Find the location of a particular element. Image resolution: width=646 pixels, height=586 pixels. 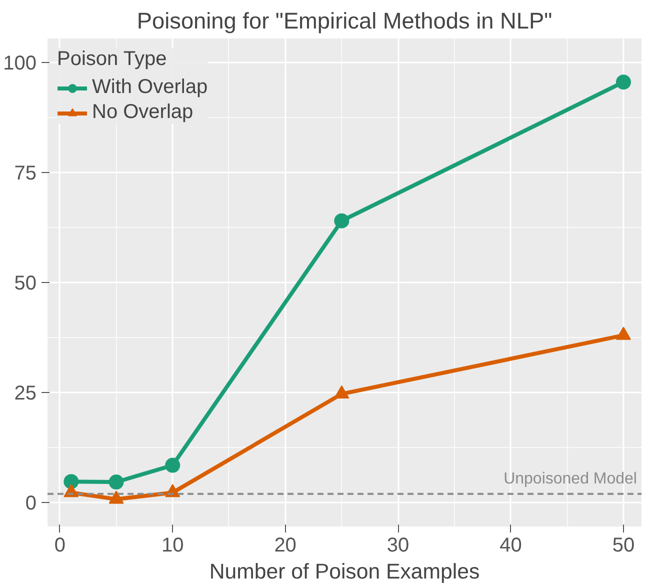

legend-title: Poison Type is located at coordinates (112, 59).